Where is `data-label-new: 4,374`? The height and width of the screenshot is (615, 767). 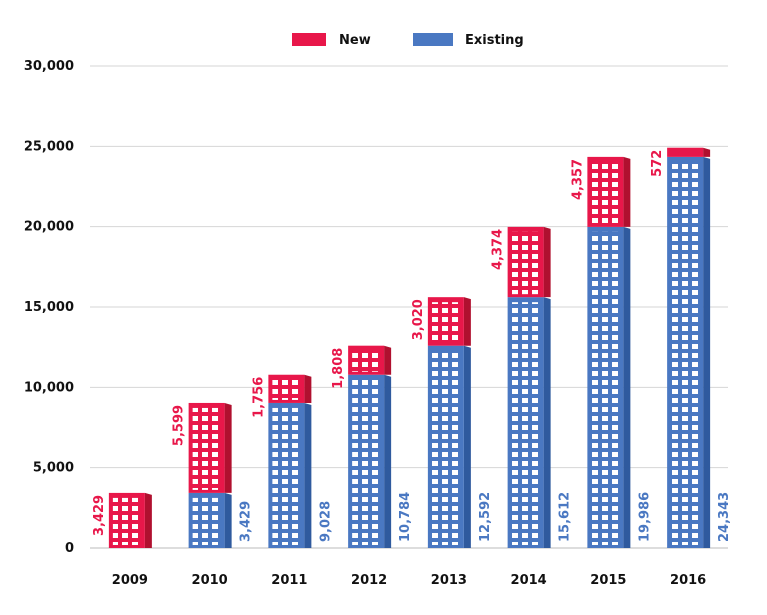
data-label-new: 4,374 is located at coordinates (498, 249).